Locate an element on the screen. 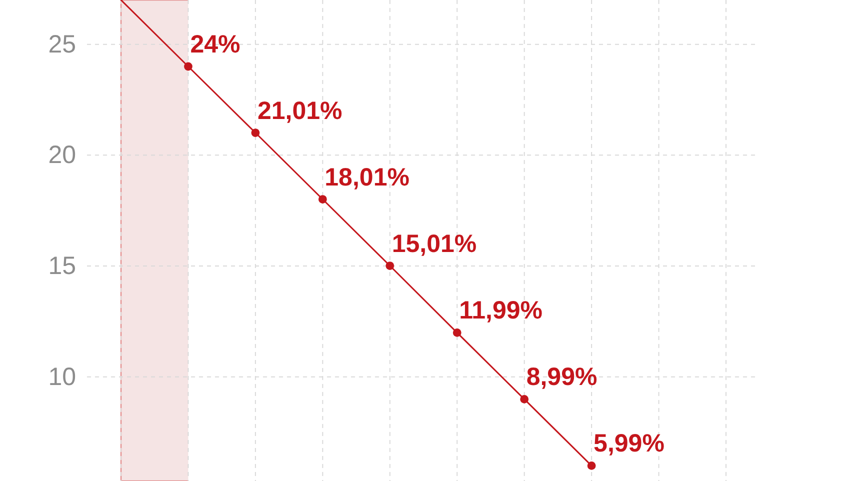 The image size is (856, 481). data-label: 18,01% is located at coordinates (367, 177).